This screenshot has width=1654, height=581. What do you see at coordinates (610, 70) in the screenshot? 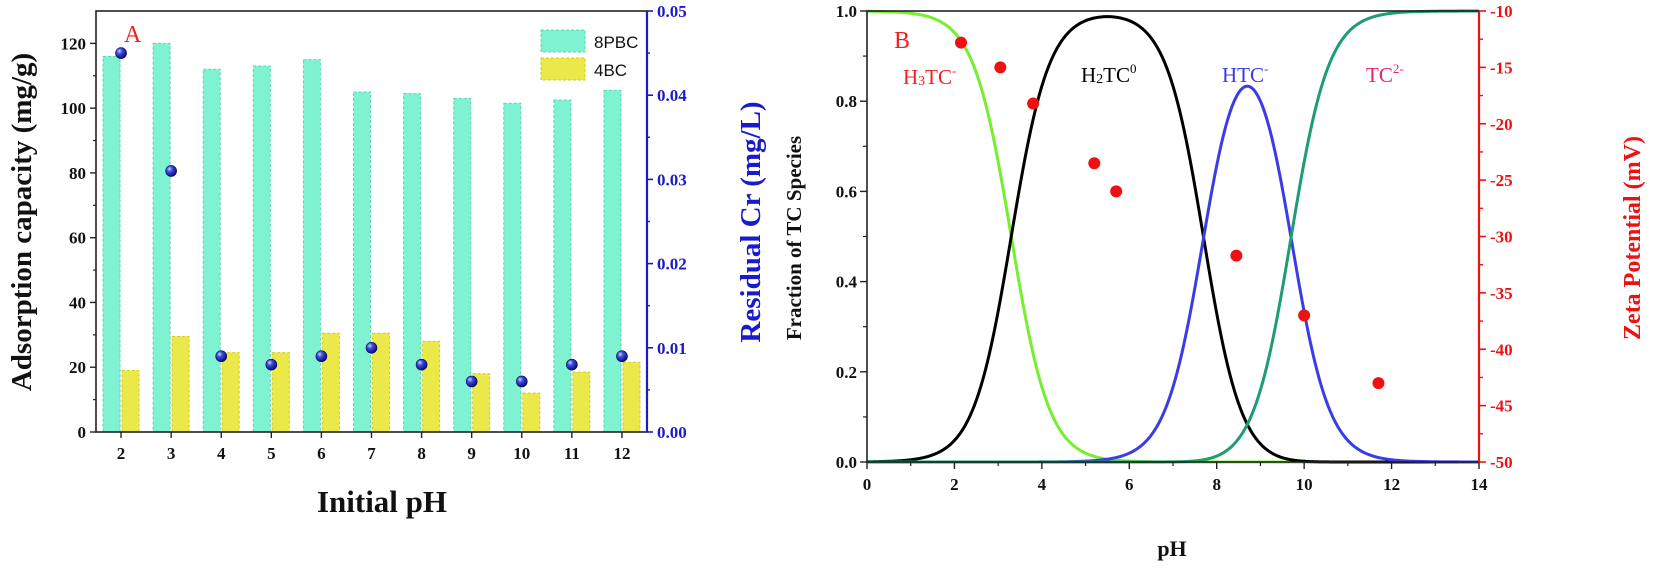
I see `legend-label-4bc: 4BC` at bounding box center [610, 70].